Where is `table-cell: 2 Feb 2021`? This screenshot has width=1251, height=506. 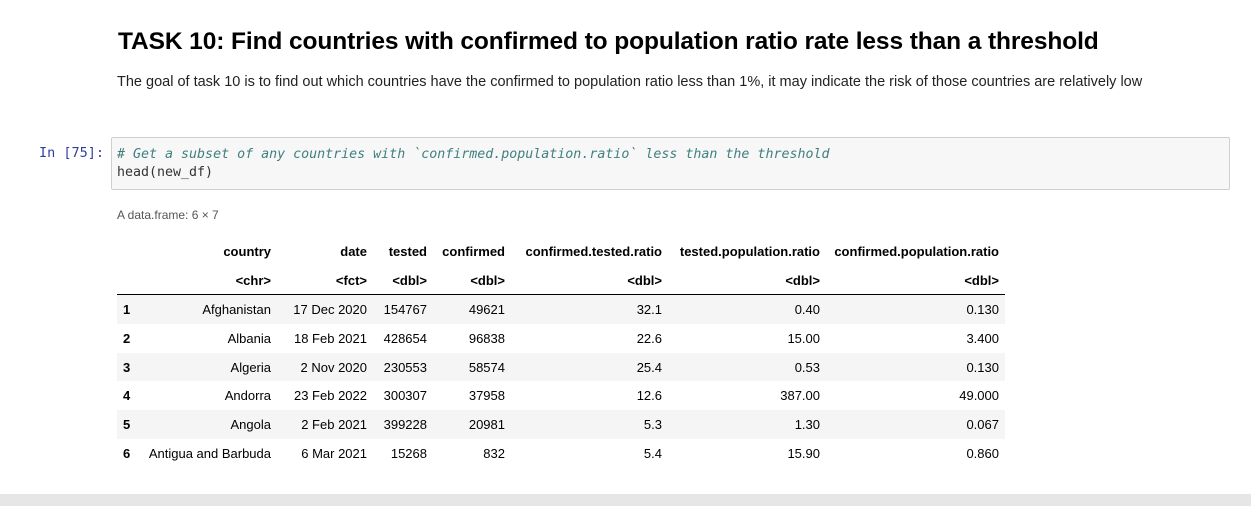 table-cell: 2 Feb 2021 is located at coordinates (325, 424).